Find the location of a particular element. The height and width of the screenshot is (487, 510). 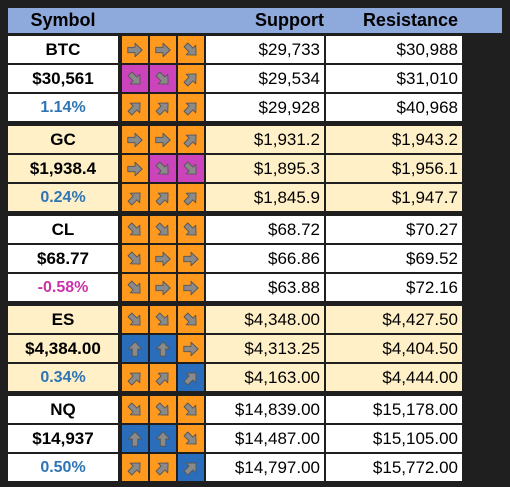

support-cell: $29,733 is located at coordinates (265, 49).